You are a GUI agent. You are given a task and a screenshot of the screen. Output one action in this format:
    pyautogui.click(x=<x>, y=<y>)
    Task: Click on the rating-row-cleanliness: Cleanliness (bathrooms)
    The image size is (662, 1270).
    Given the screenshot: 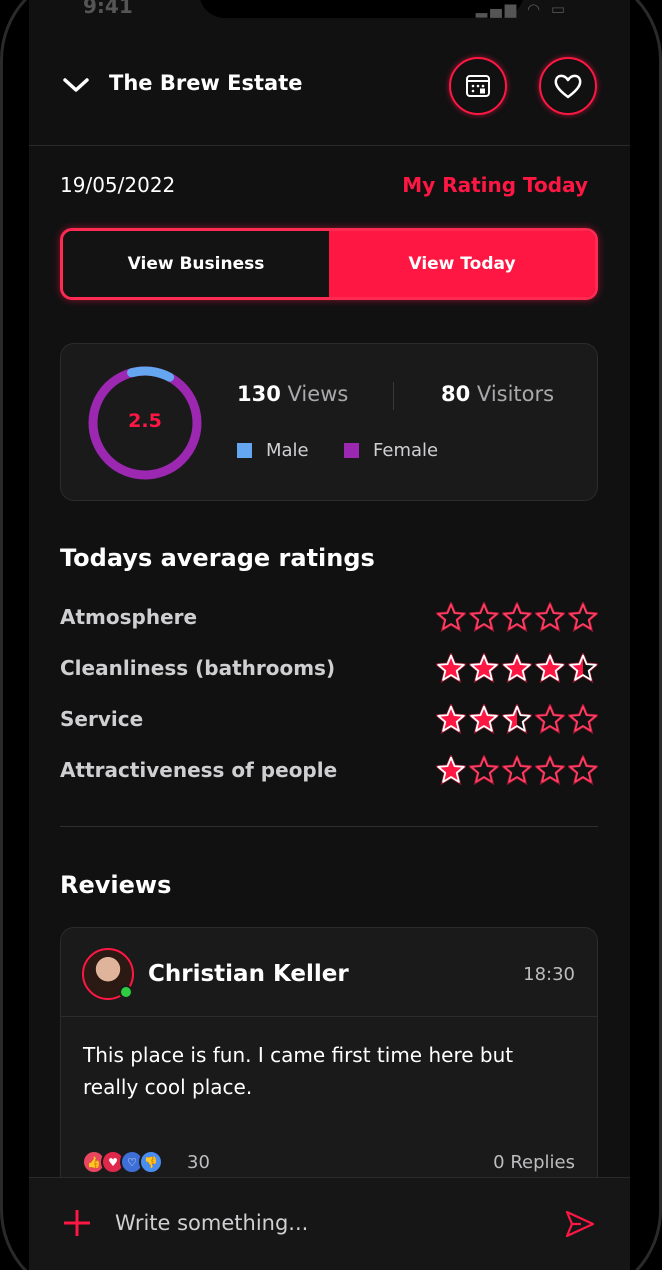 What is the action you would take?
    pyautogui.click(x=329, y=668)
    